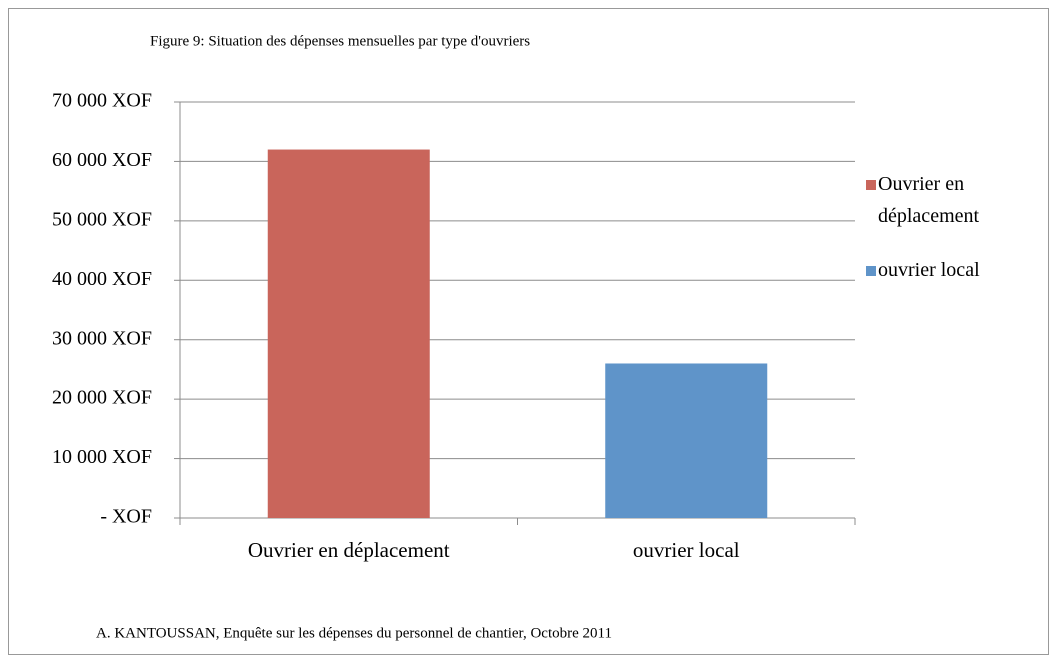 The width and height of the screenshot is (1057, 662). Describe the element at coordinates (102, 101) in the screenshot. I see `y-tick-label: 70 000 XOF` at that location.